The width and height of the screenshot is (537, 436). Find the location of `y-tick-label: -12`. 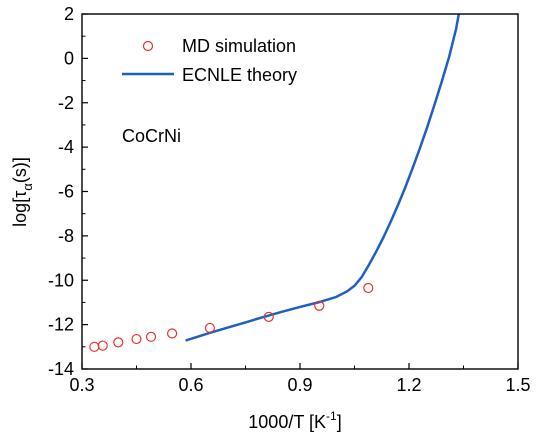

y-tick-label: -12 is located at coordinates (61, 325).